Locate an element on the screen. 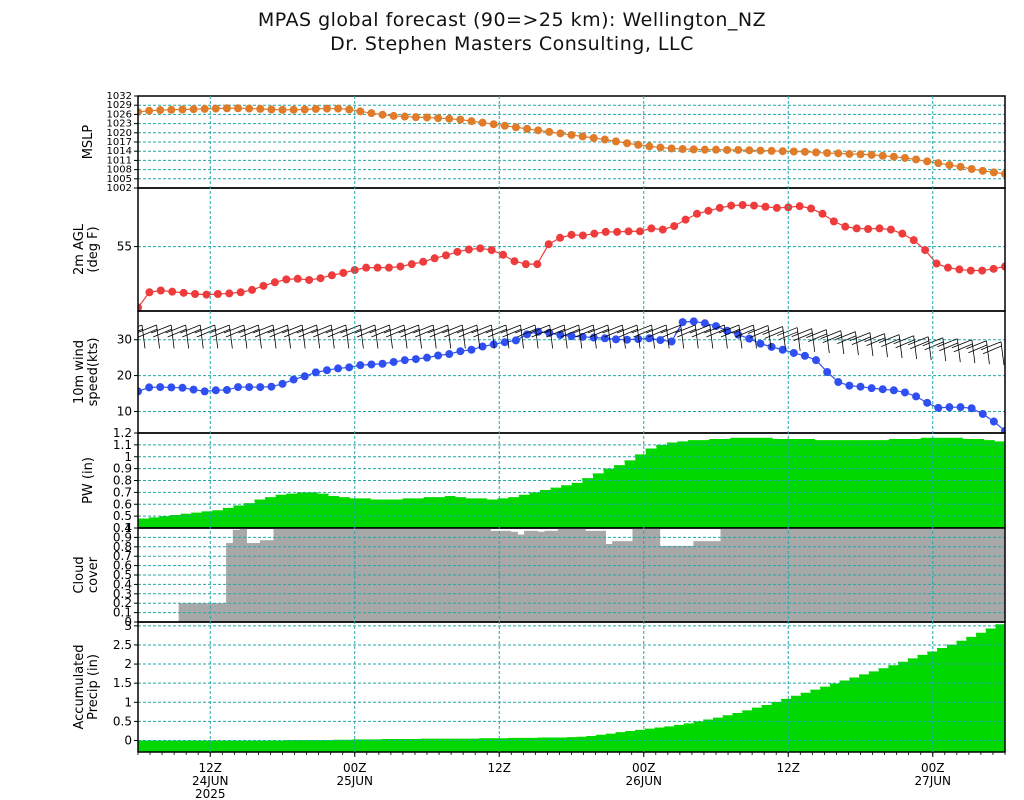  y-tick-label: 1.1 is located at coordinates (122, 445).